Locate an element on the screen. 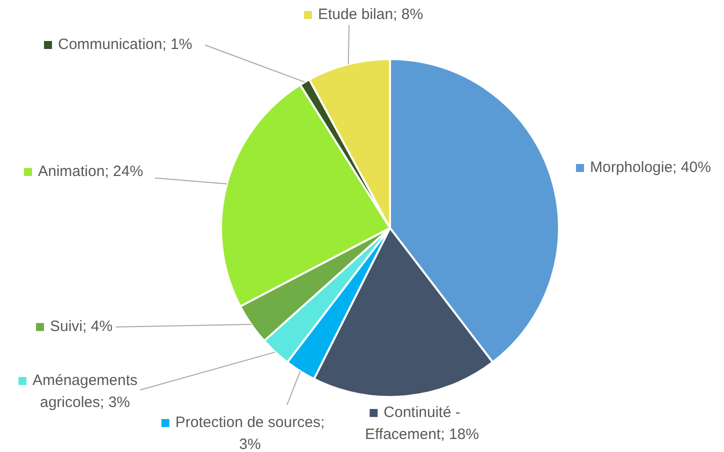 The image size is (724, 452). legend-label: Animation; 24% is located at coordinates (91, 171).